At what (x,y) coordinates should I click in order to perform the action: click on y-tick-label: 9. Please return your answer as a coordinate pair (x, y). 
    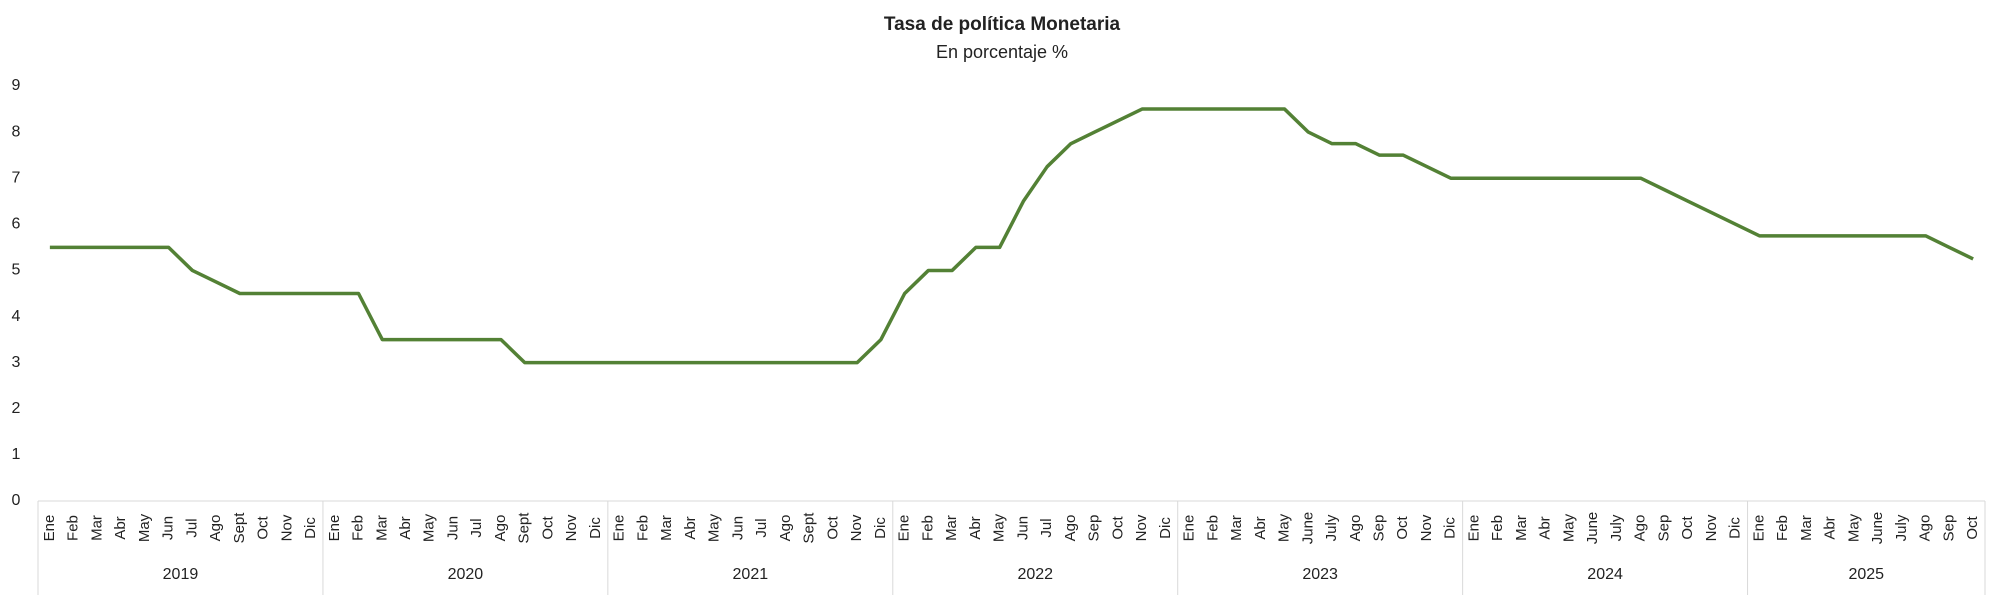
    Looking at the image, I should click on (16, 85).